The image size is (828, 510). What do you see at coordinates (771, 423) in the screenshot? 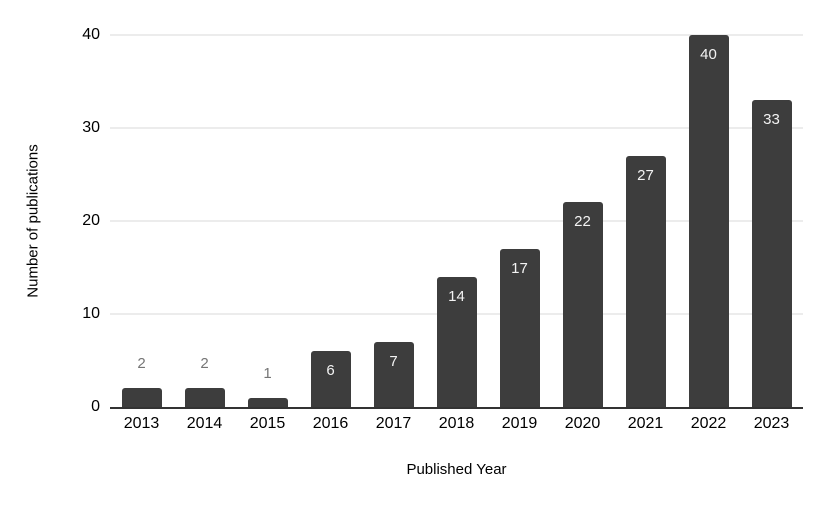
I see `x-tick-label: 2023` at bounding box center [771, 423].